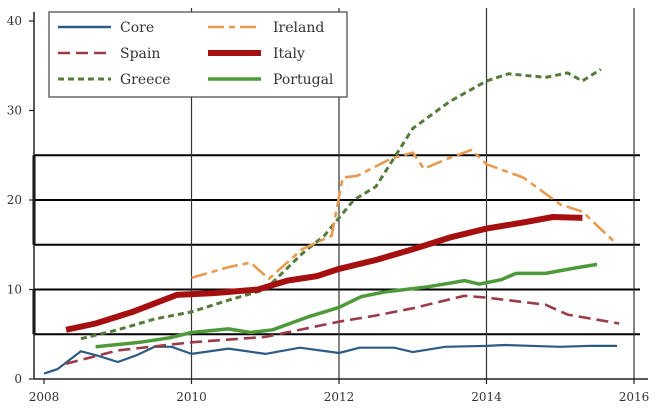  I want to click on legend-label-spain: Spain, so click(140, 54).